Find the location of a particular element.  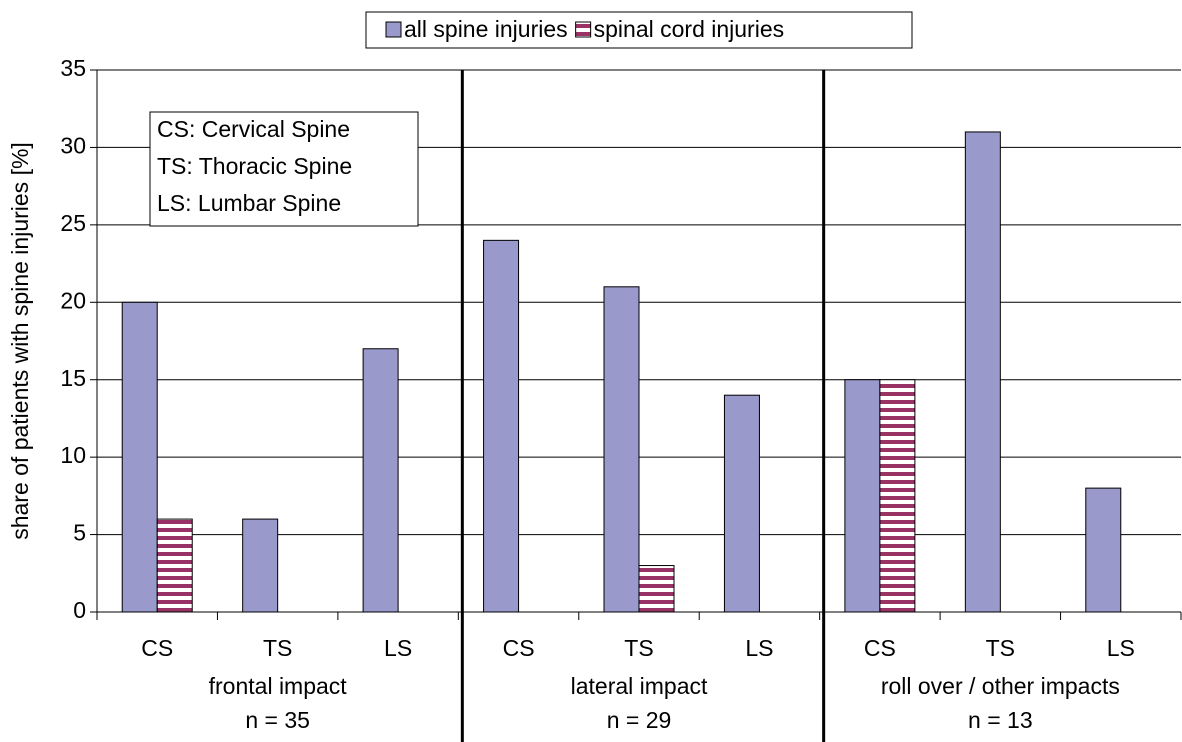

legend-box is located at coordinates (639, 30).